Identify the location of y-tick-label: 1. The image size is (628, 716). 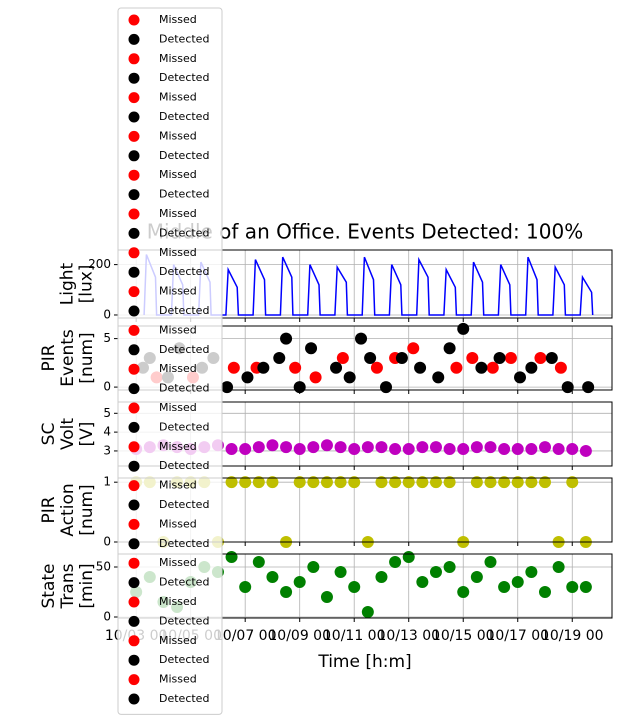
(107, 482).